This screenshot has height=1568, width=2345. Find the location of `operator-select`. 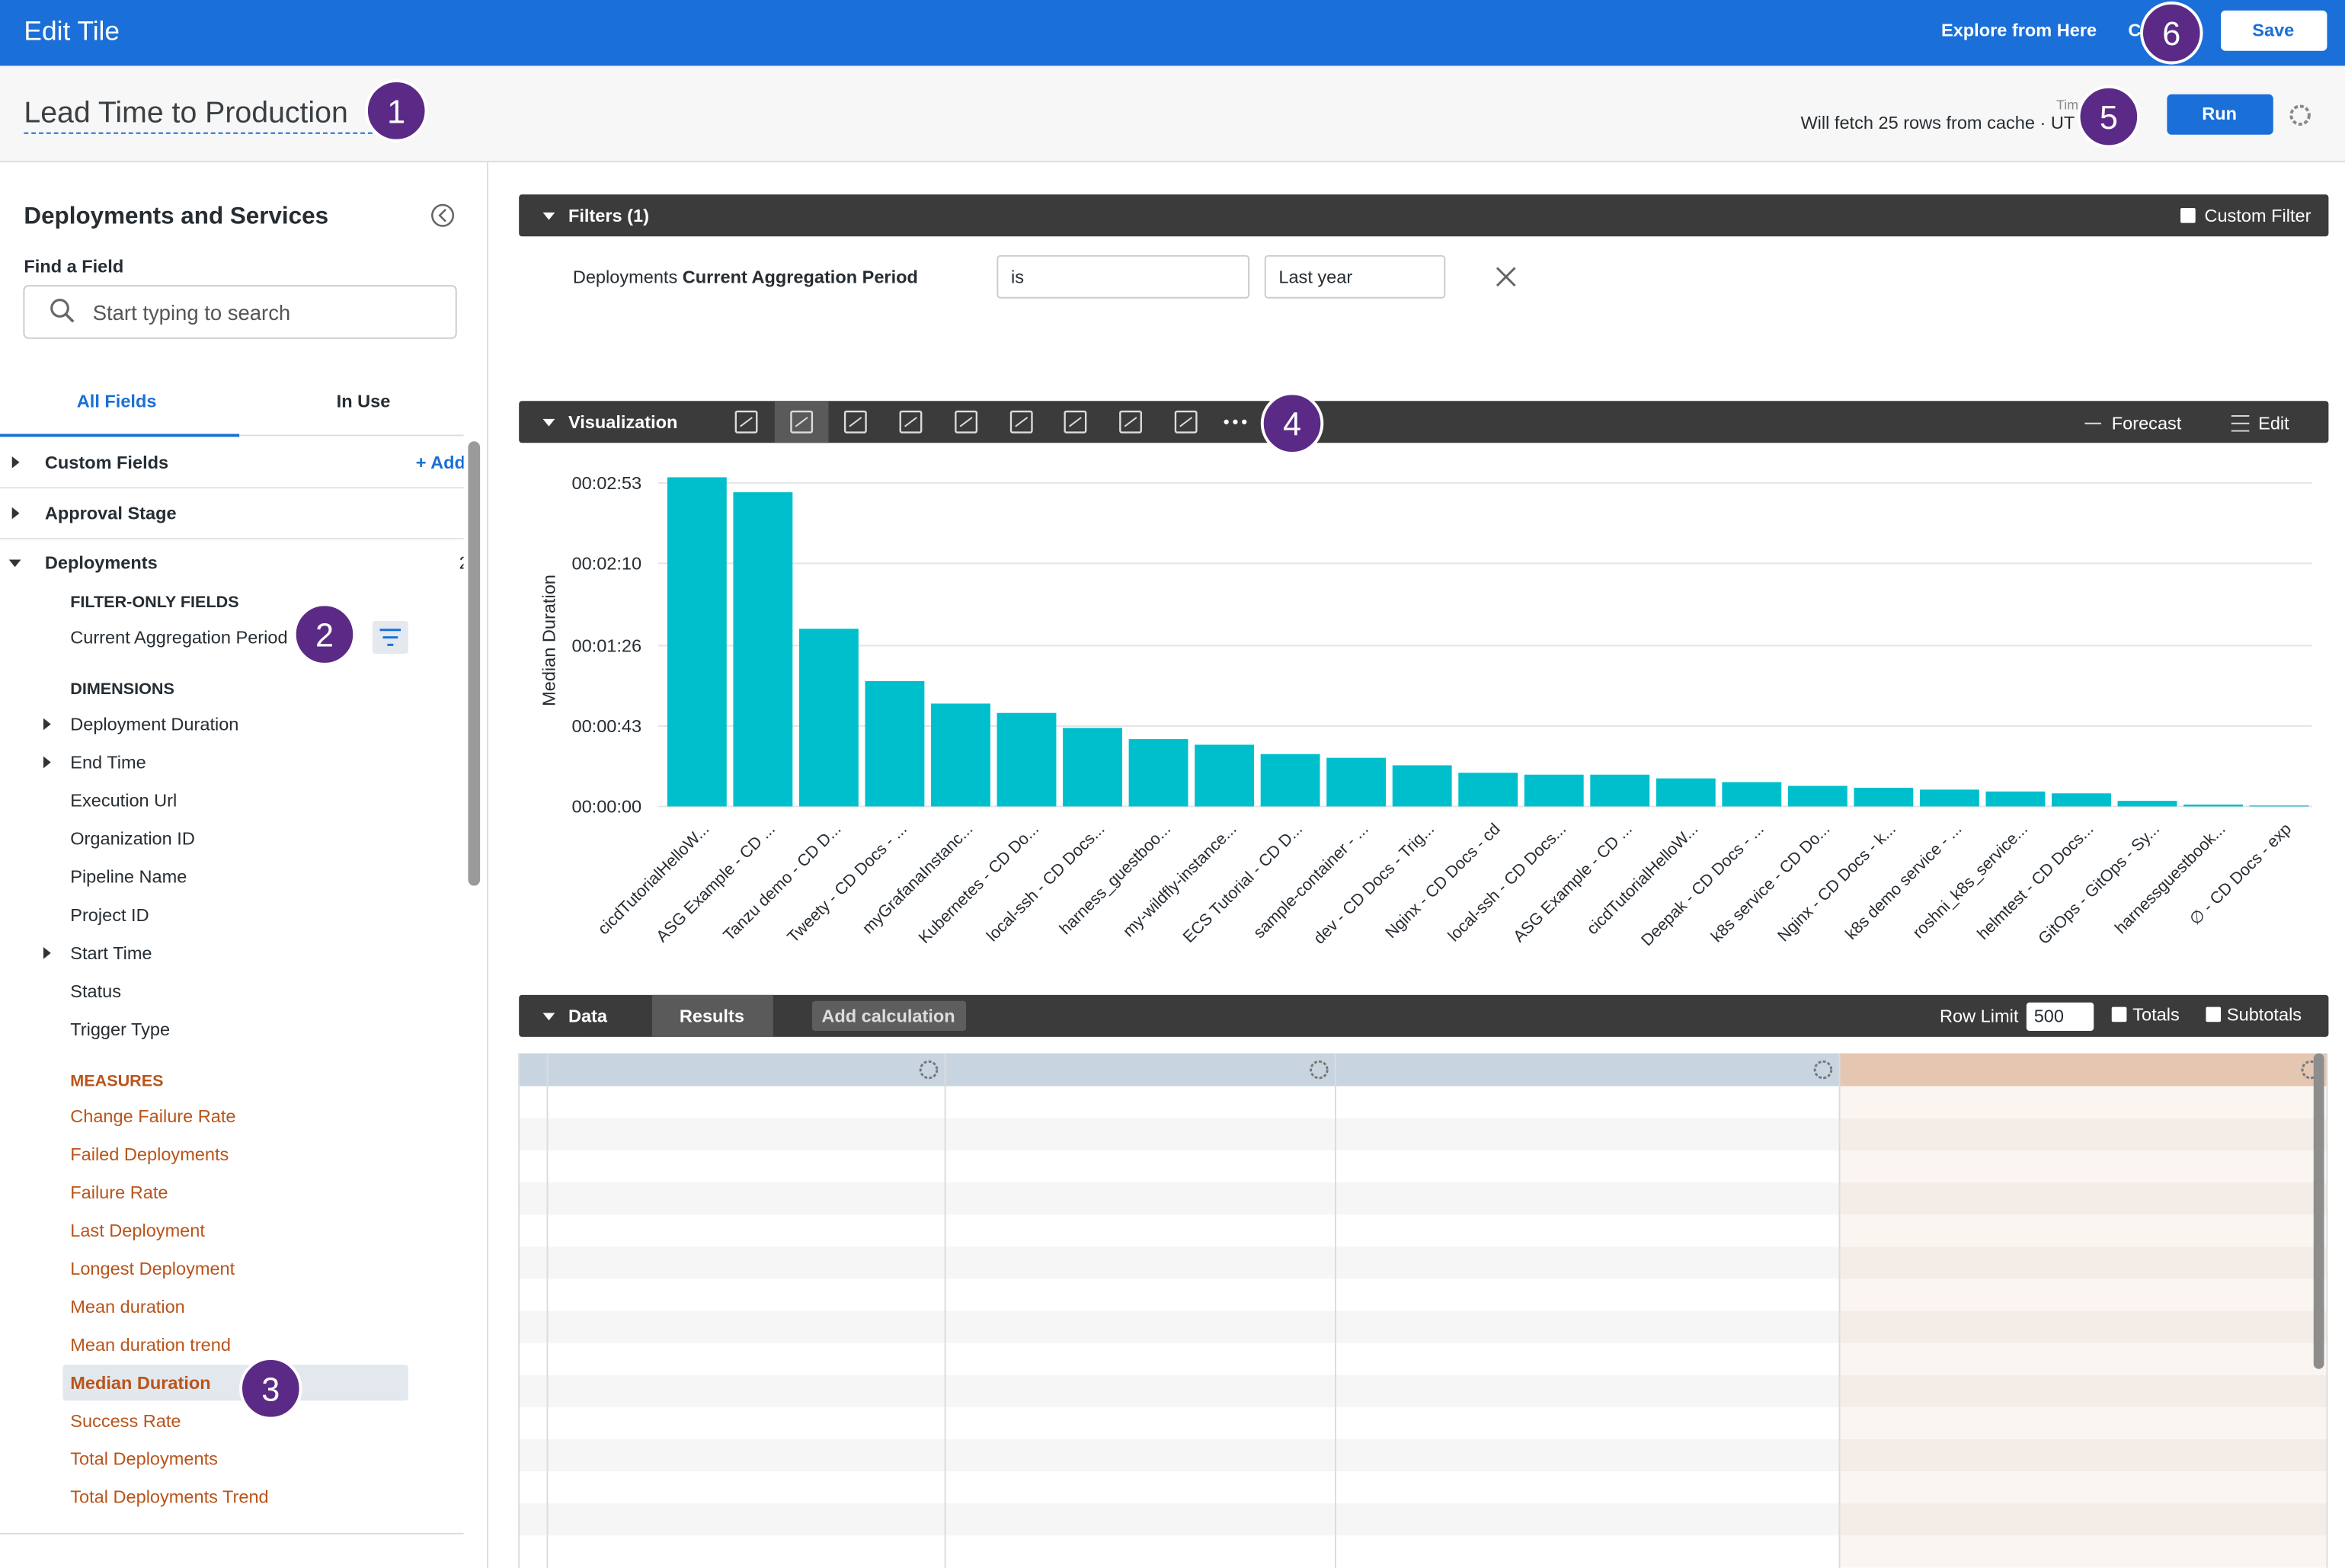

operator-select is located at coordinates (1124, 276).